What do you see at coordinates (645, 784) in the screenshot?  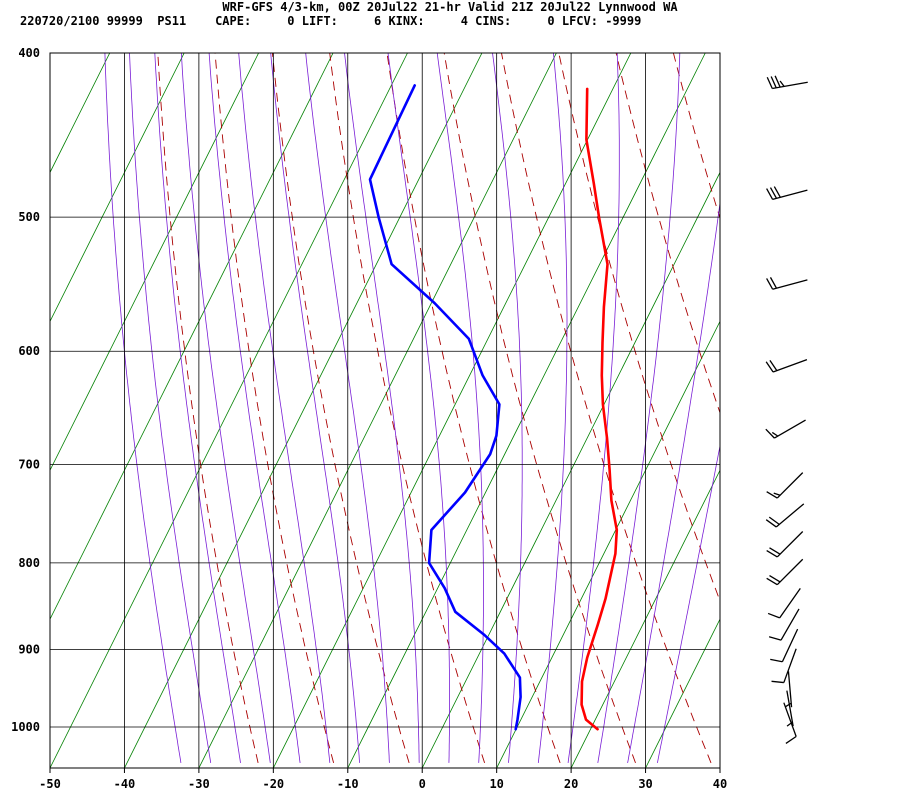 I see `x-tick-label: 30` at bounding box center [645, 784].